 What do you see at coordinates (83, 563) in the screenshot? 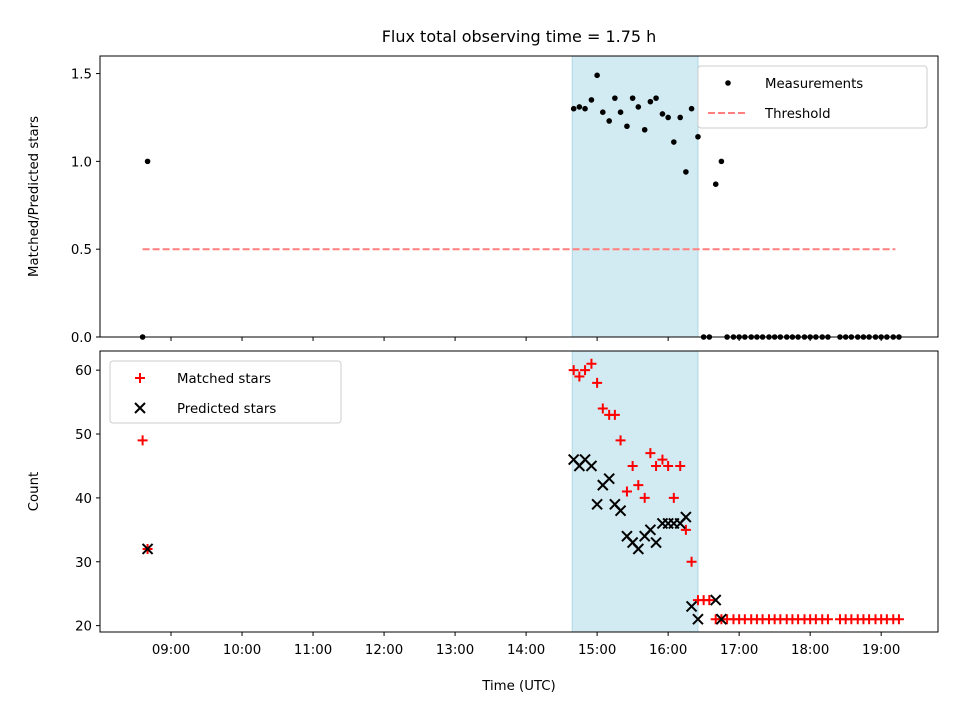
I see `y-tick-label: 30` at bounding box center [83, 563].